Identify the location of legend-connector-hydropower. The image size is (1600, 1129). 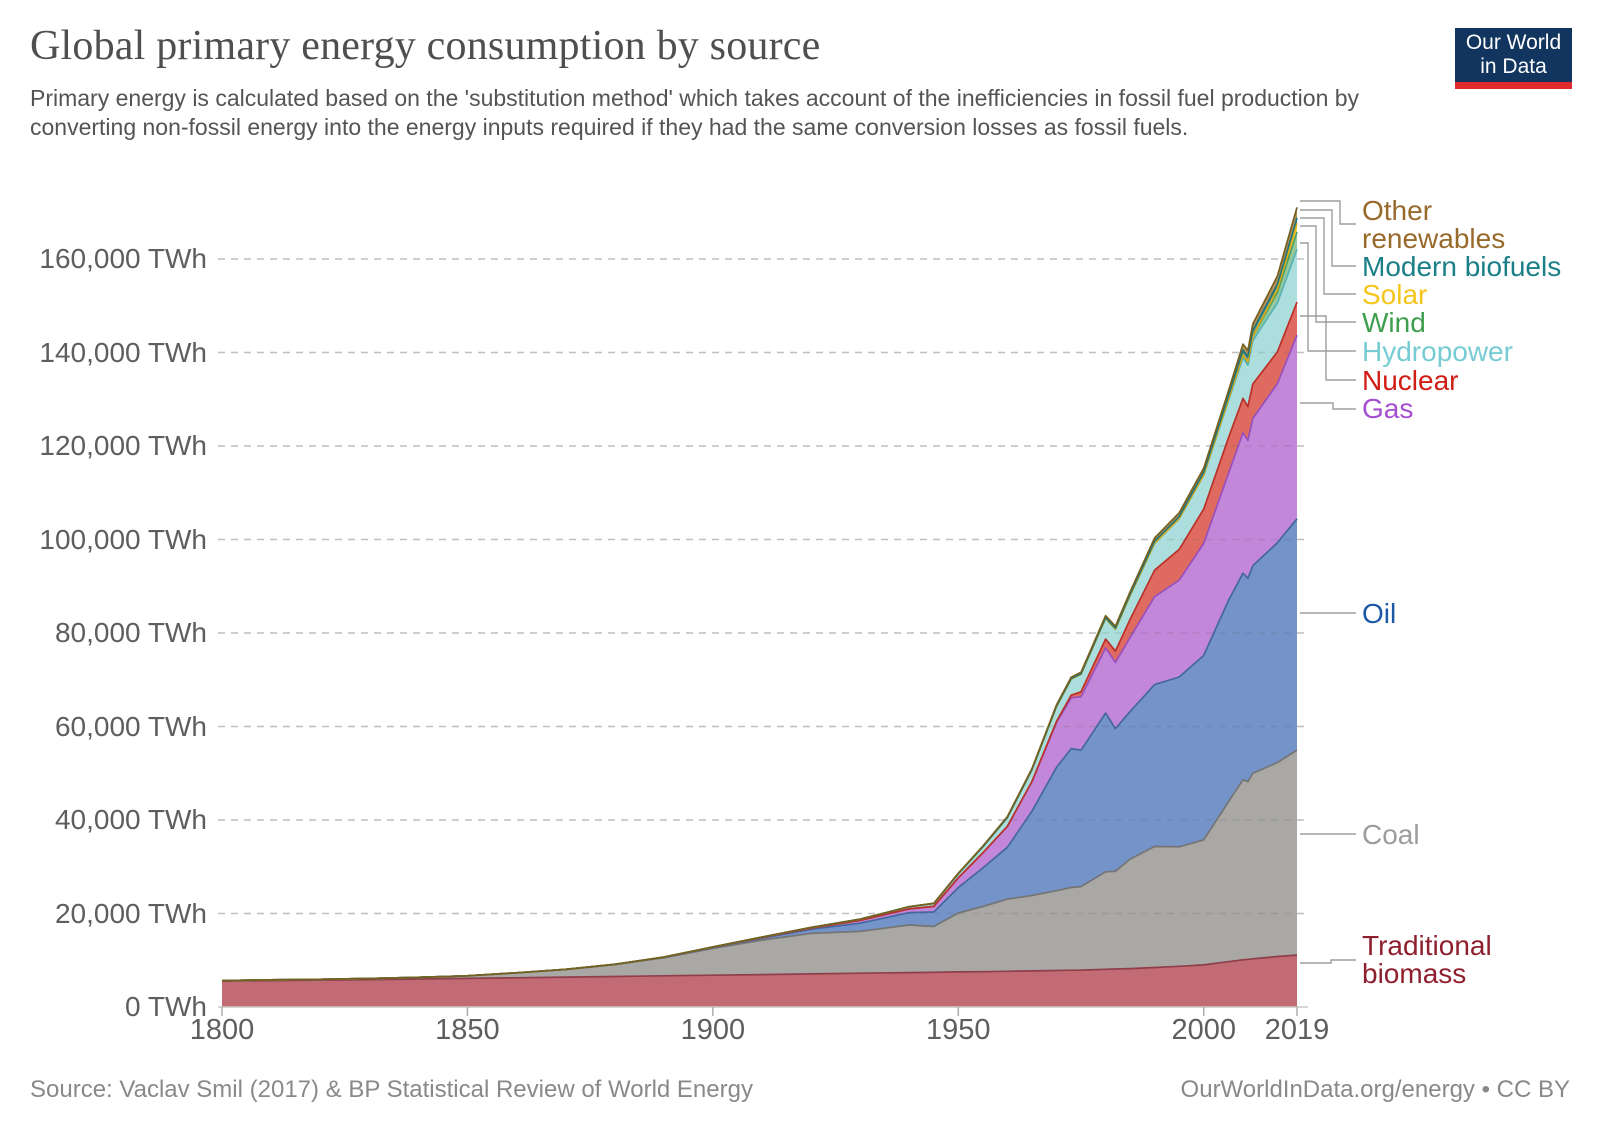
(1328, 297).